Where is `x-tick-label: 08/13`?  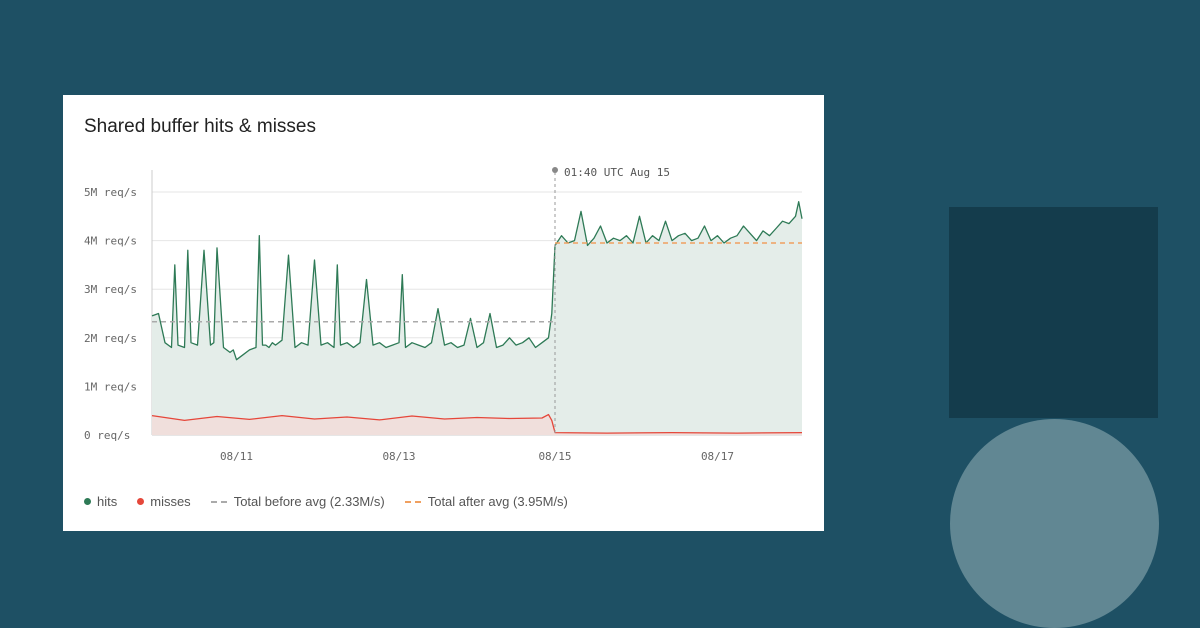
x-tick-label: 08/13 is located at coordinates (398, 456).